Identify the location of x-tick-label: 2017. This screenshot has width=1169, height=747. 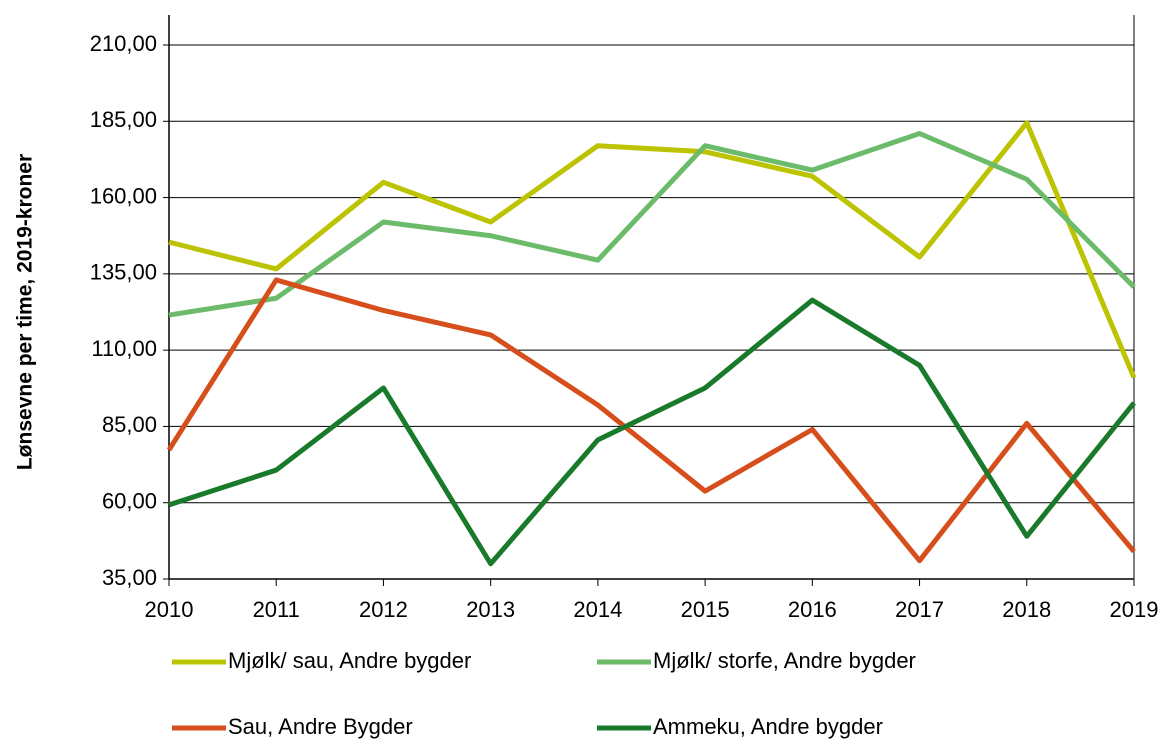
(919, 609).